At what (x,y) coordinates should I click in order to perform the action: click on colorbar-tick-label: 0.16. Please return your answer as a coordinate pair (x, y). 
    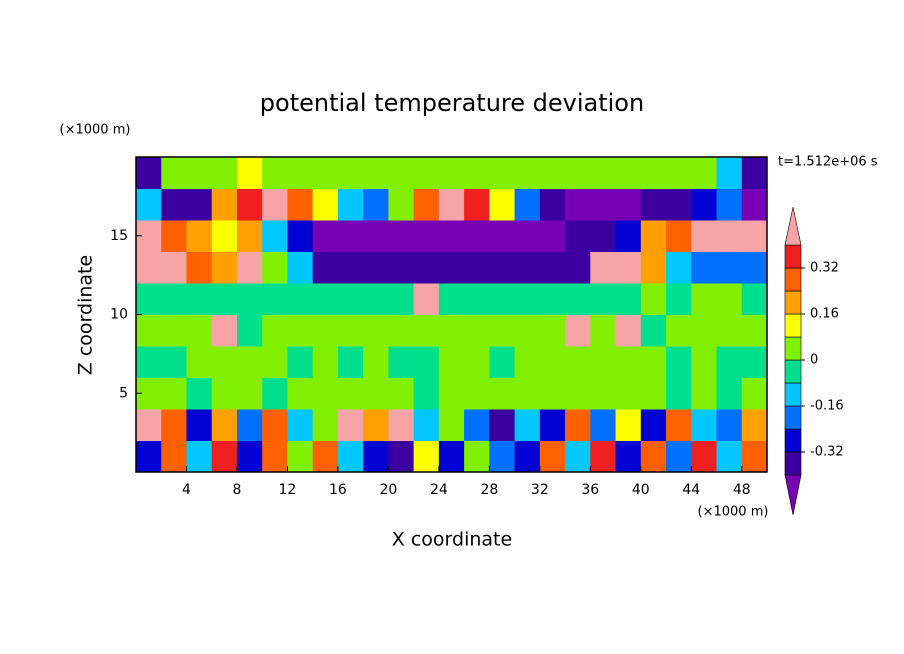
    Looking at the image, I should click on (824, 314).